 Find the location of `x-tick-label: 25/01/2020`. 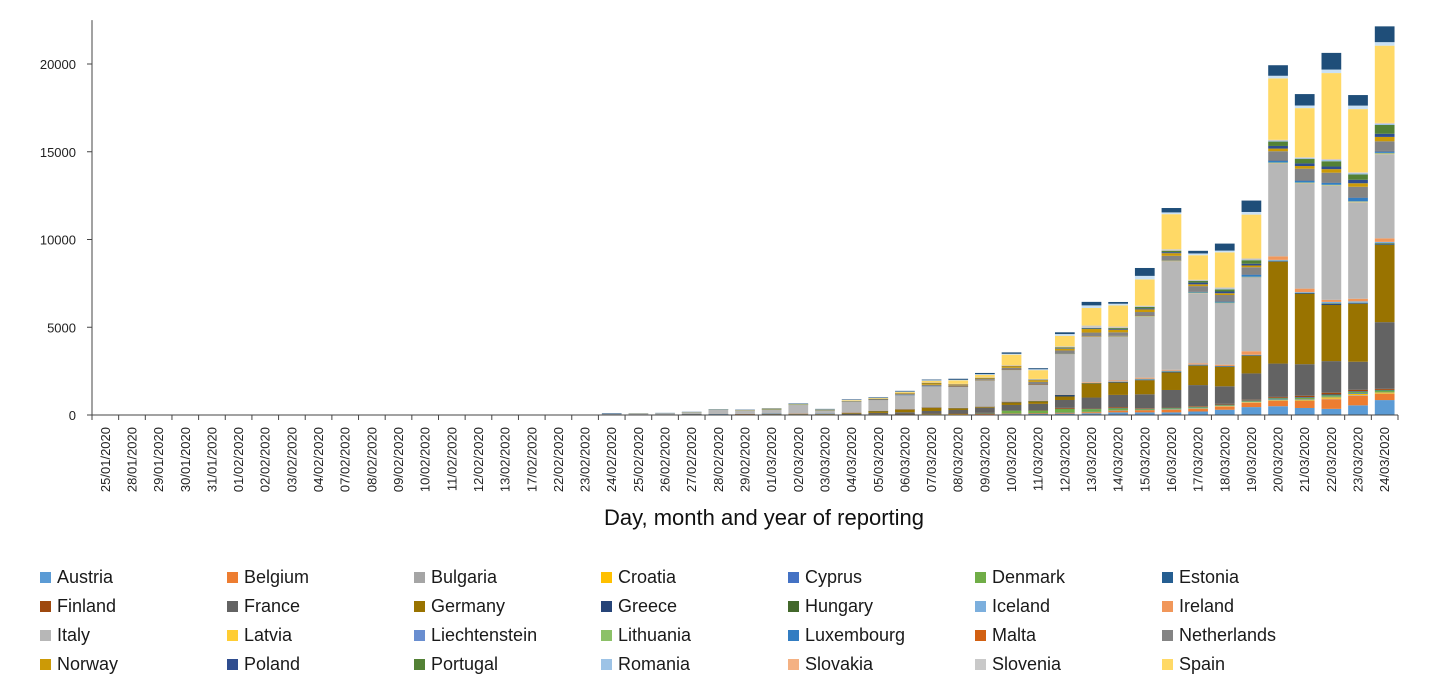

x-tick-label: 25/01/2020 is located at coordinates (105, 459).